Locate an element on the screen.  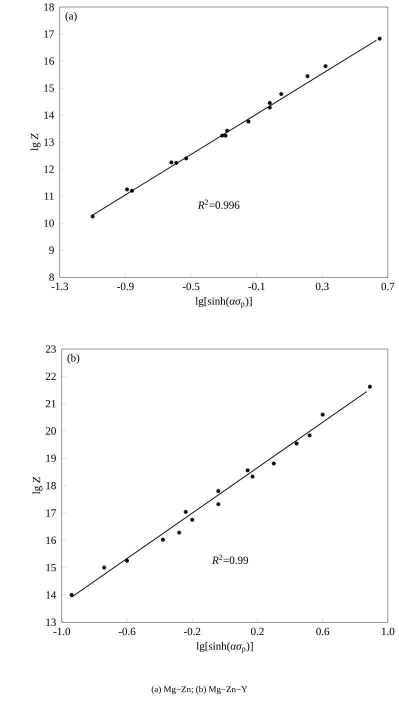
y-tick-label: 20 is located at coordinates (51, 431).